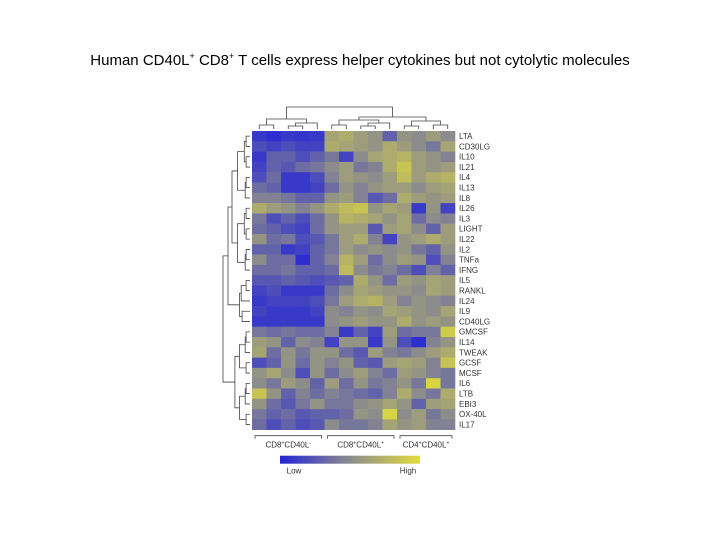 The width and height of the screenshot is (720, 540). What do you see at coordinates (465, 218) in the screenshot?
I see `row-label: IL3` at bounding box center [465, 218].